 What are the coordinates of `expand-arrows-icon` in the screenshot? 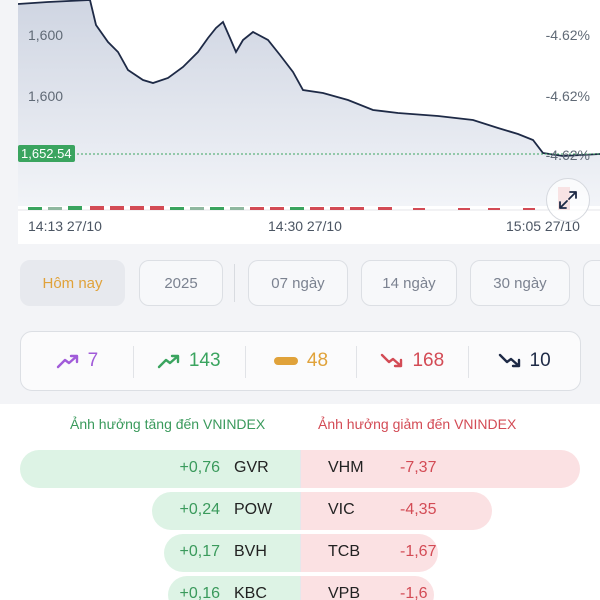 It's located at (568, 200).